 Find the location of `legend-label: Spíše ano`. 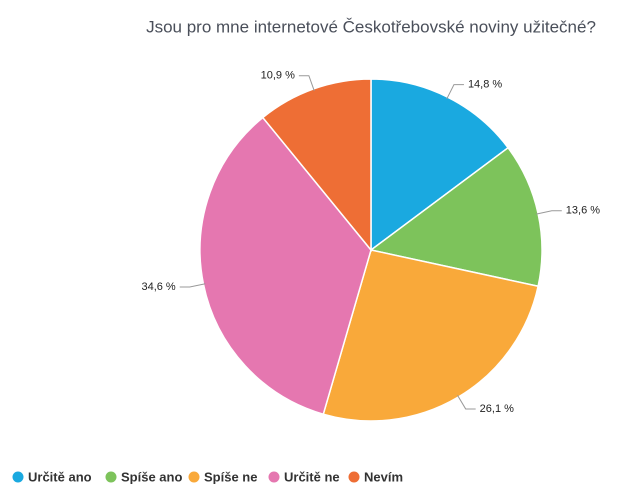

legend-label: Spíše ano is located at coordinates (151, 476).